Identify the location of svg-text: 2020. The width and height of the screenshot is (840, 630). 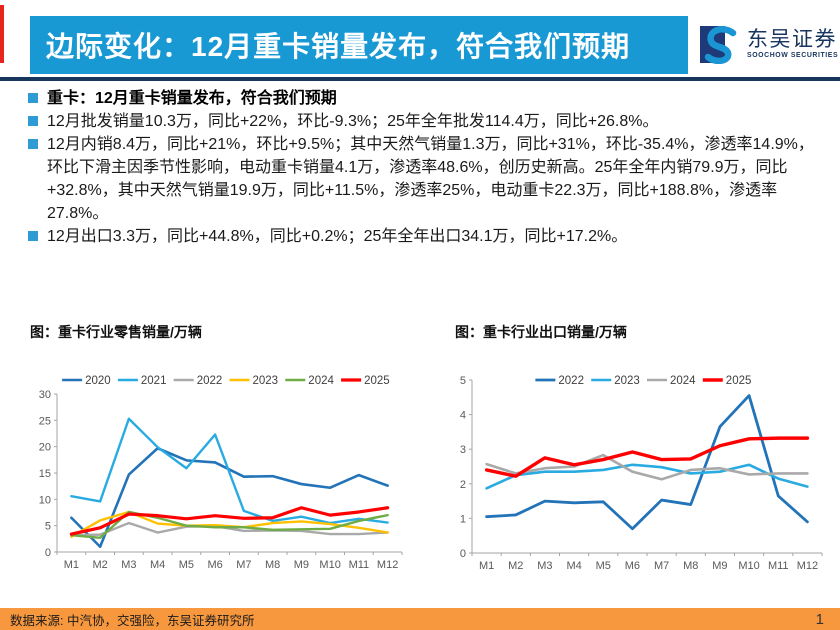
(98, 381).